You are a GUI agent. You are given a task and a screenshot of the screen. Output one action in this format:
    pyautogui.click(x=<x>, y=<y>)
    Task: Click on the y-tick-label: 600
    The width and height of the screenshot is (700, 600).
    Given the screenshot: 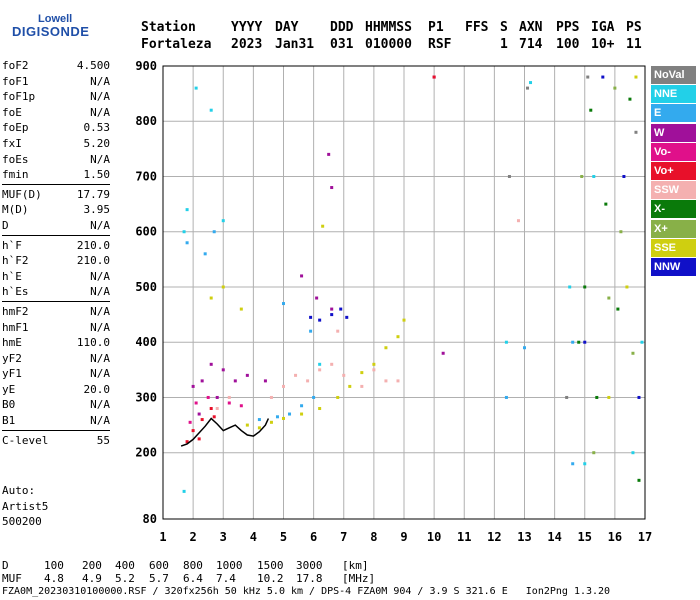 What is the action you would take?
    pyautogui.click(x=146, y=232)
    